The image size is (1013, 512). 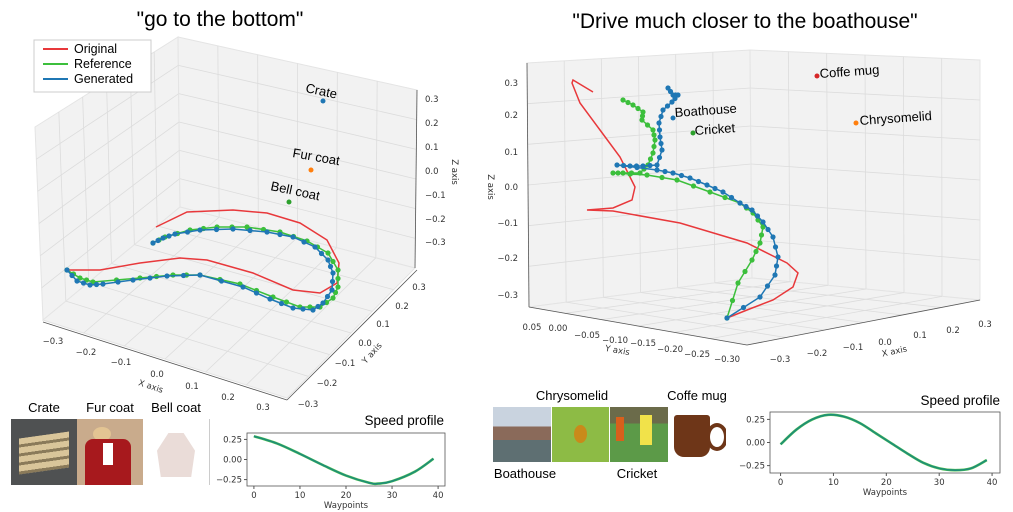 I want to click on image-label-right: Boathouse, so click(x=525, y=473).